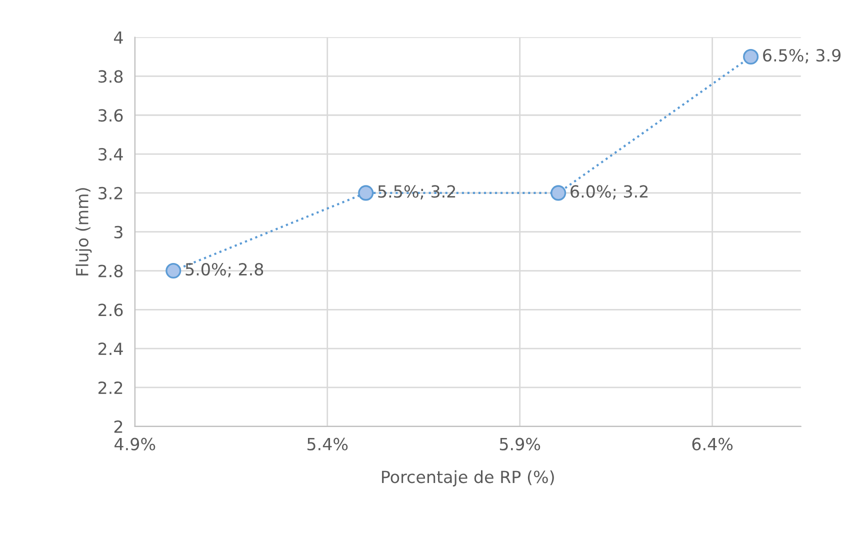 Image resolution: width=843 pixels, height=533 pixels. I want to click on y-tick-label: 2.2, so click(110, 387).